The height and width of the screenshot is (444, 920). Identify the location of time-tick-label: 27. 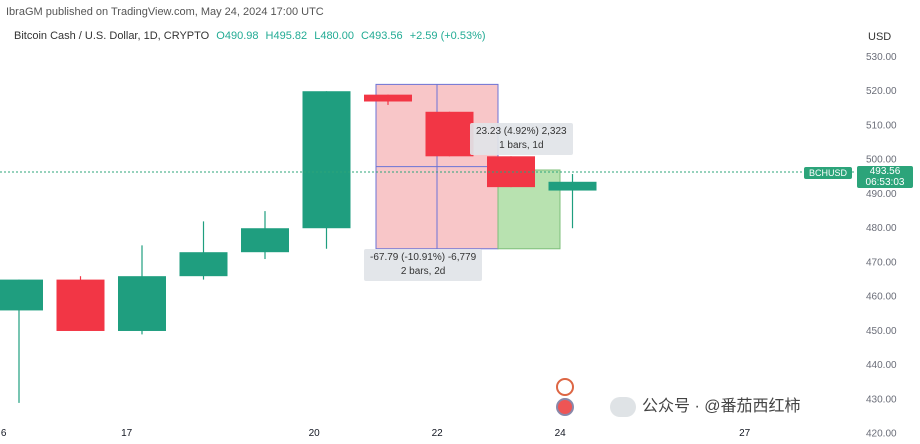
(745, 433).